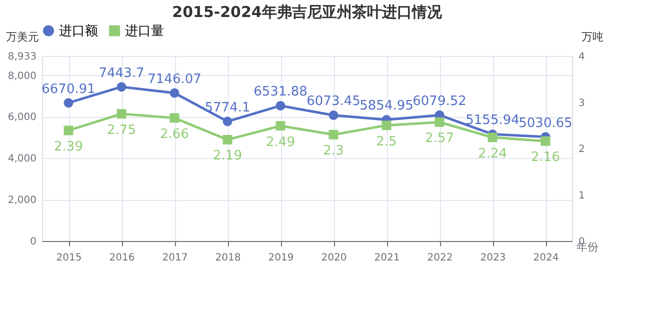  I want to click on legend-label: 进口量, so click(144, 31).